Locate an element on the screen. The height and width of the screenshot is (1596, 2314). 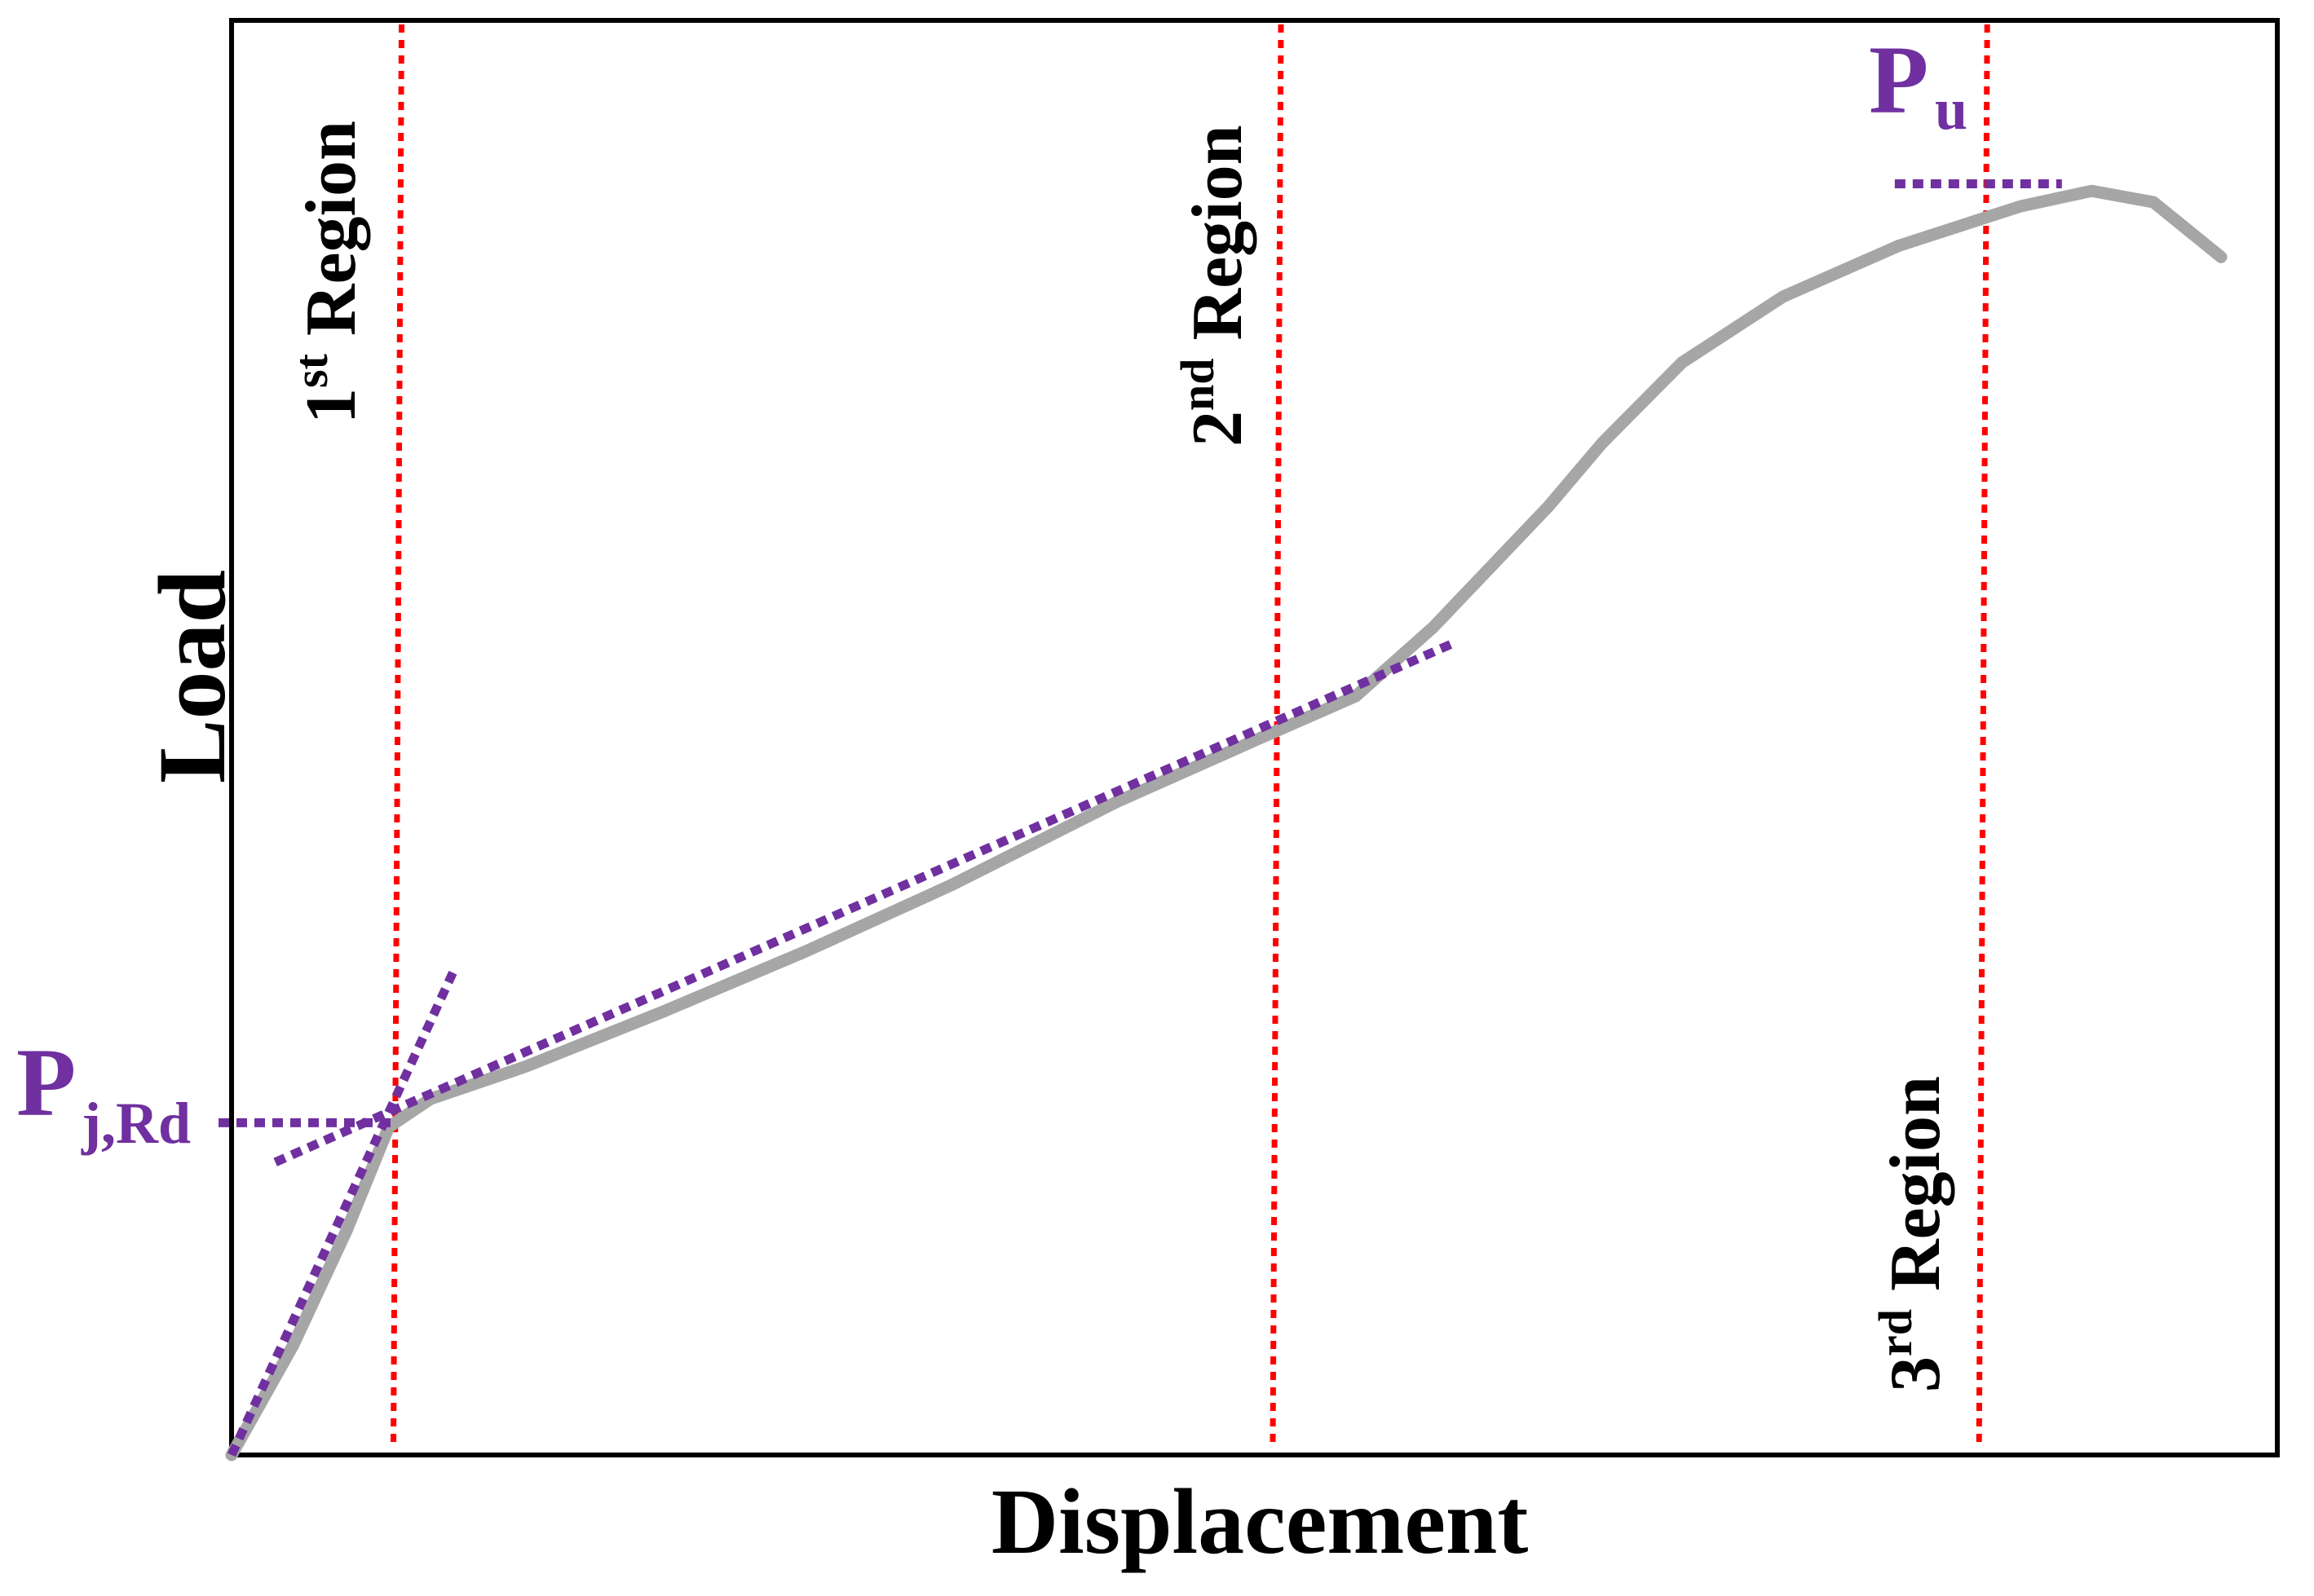
region-3-label: 3rd Region is located at coordinates (1912, 1234).